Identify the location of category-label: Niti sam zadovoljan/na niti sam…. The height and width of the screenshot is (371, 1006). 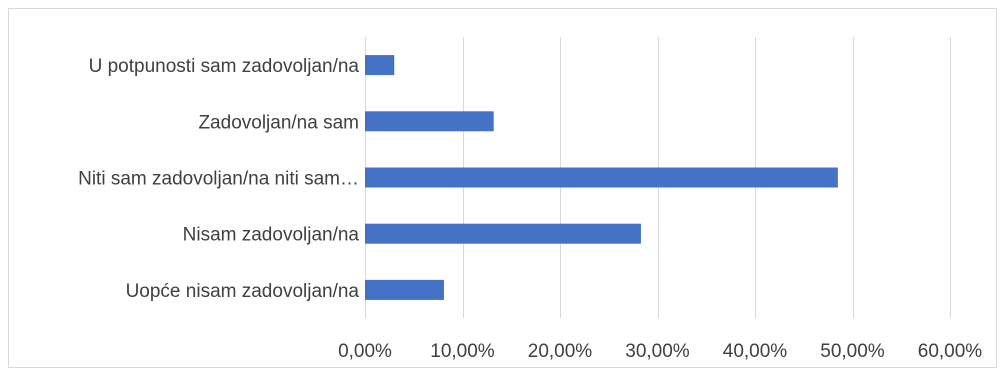
(218, 179).